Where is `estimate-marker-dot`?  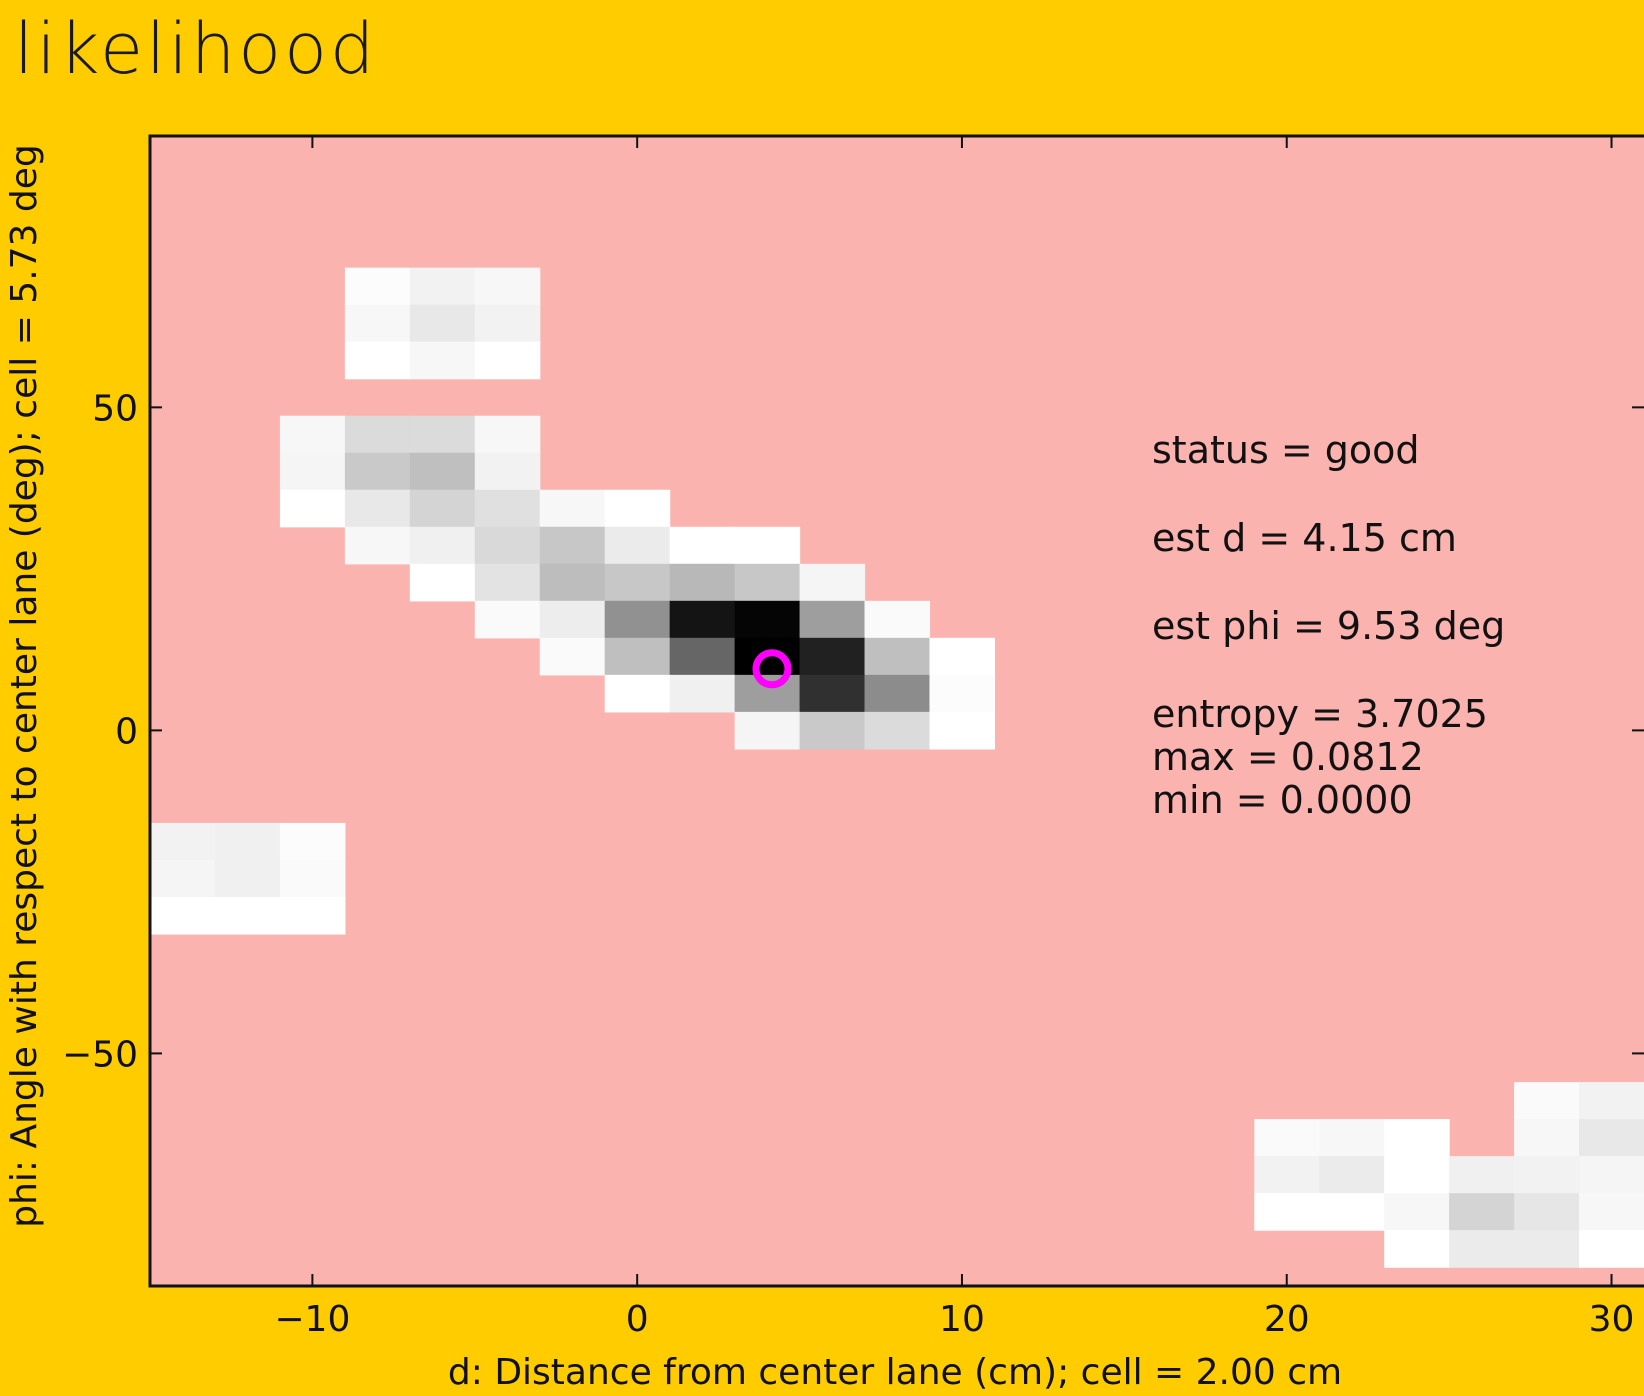 estimate-marker-dot is located at coordinates (771, 668).